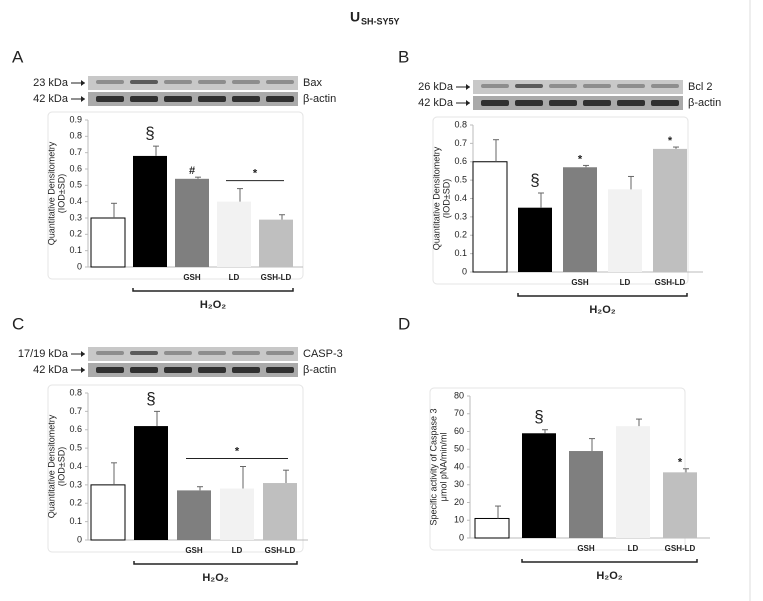  Describe the element at coordinates (700, 87) in the screenshot. I see `blot-protein: Bcl 2` at that location.